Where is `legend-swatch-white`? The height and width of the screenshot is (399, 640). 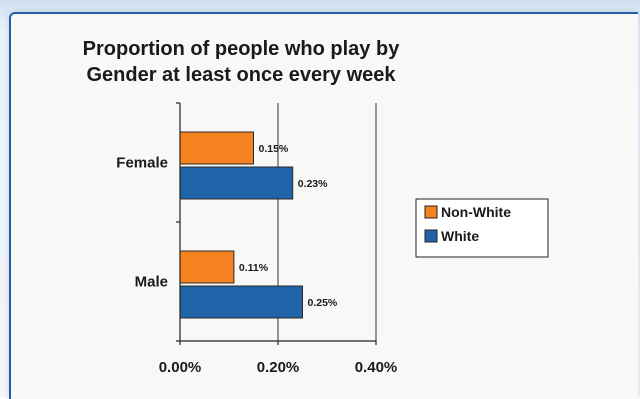 legend-swatch-white is located at coordinates (431, 236).